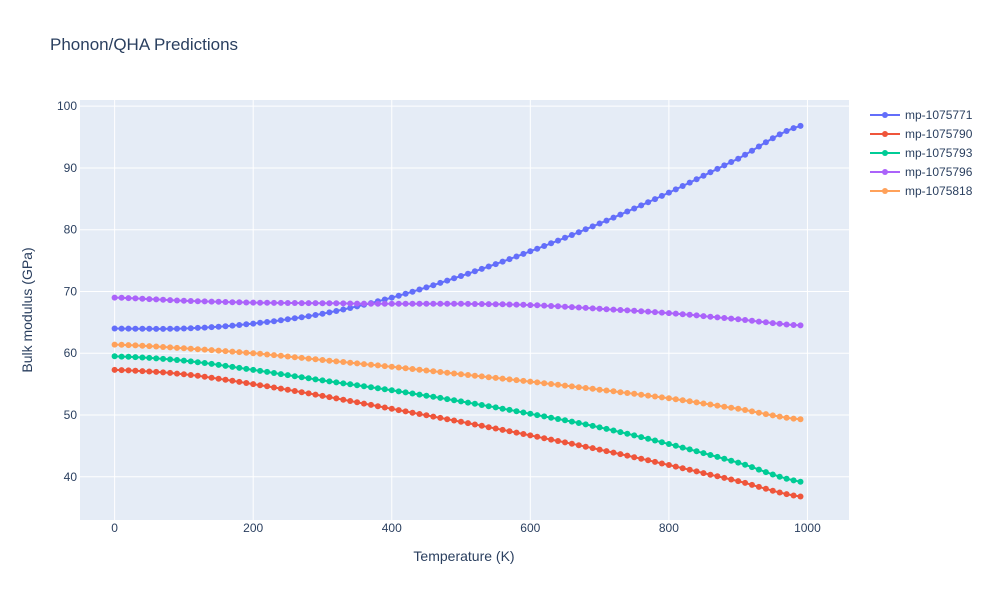 This screenshot has height=600, width=1000. I want to click on legend-item-mp-1075793: mp-1075793, so click(921, 153).